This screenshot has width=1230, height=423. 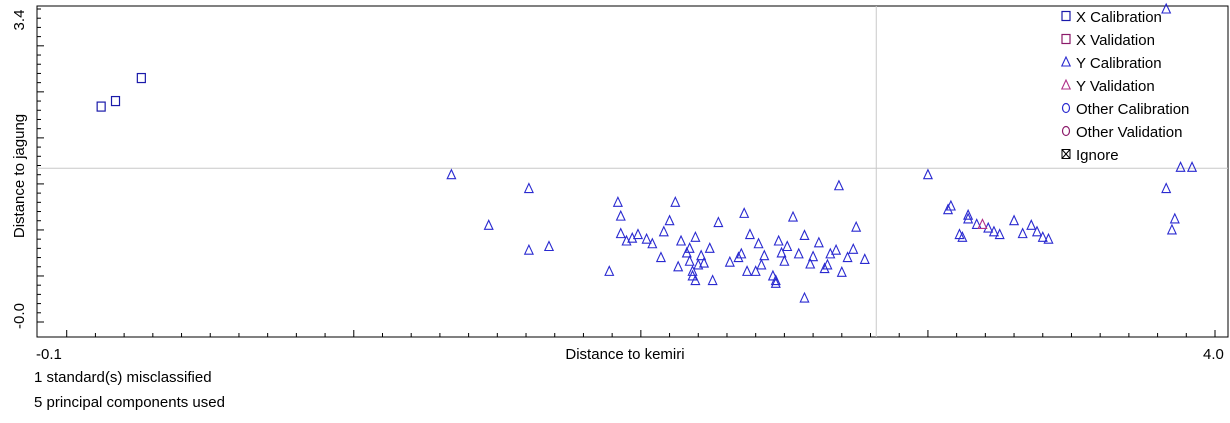 What do you see at coordinates (129, 402) in the screenshot?
I see `components-note: 5 principal components used` at bounding box center [129, 402].